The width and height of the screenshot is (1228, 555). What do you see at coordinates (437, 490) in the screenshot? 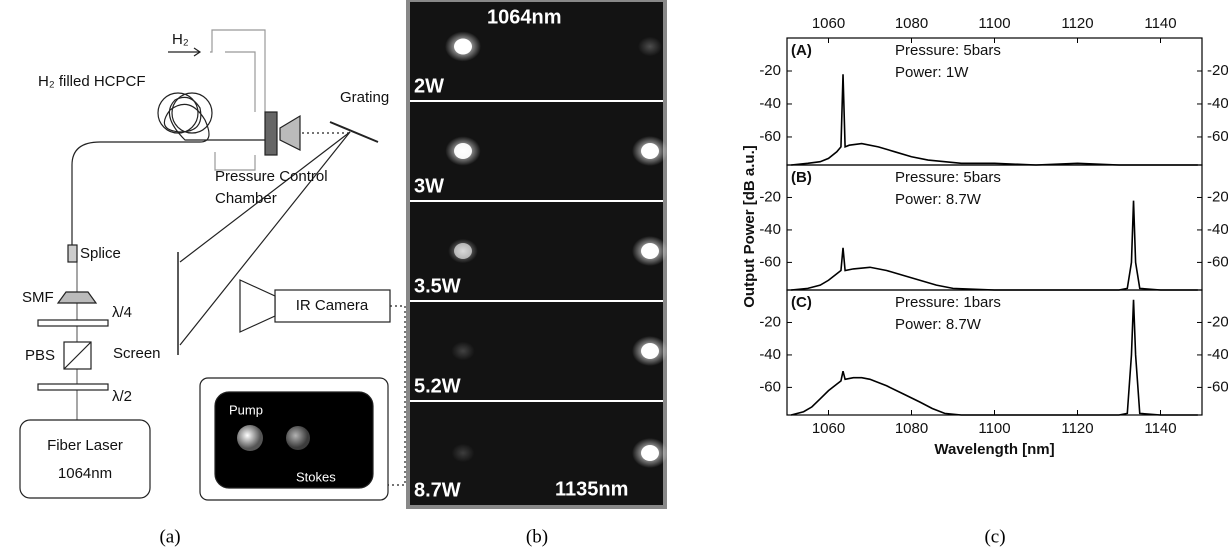
I see `power-label: 8.7W` at bounding box center [437, 490].